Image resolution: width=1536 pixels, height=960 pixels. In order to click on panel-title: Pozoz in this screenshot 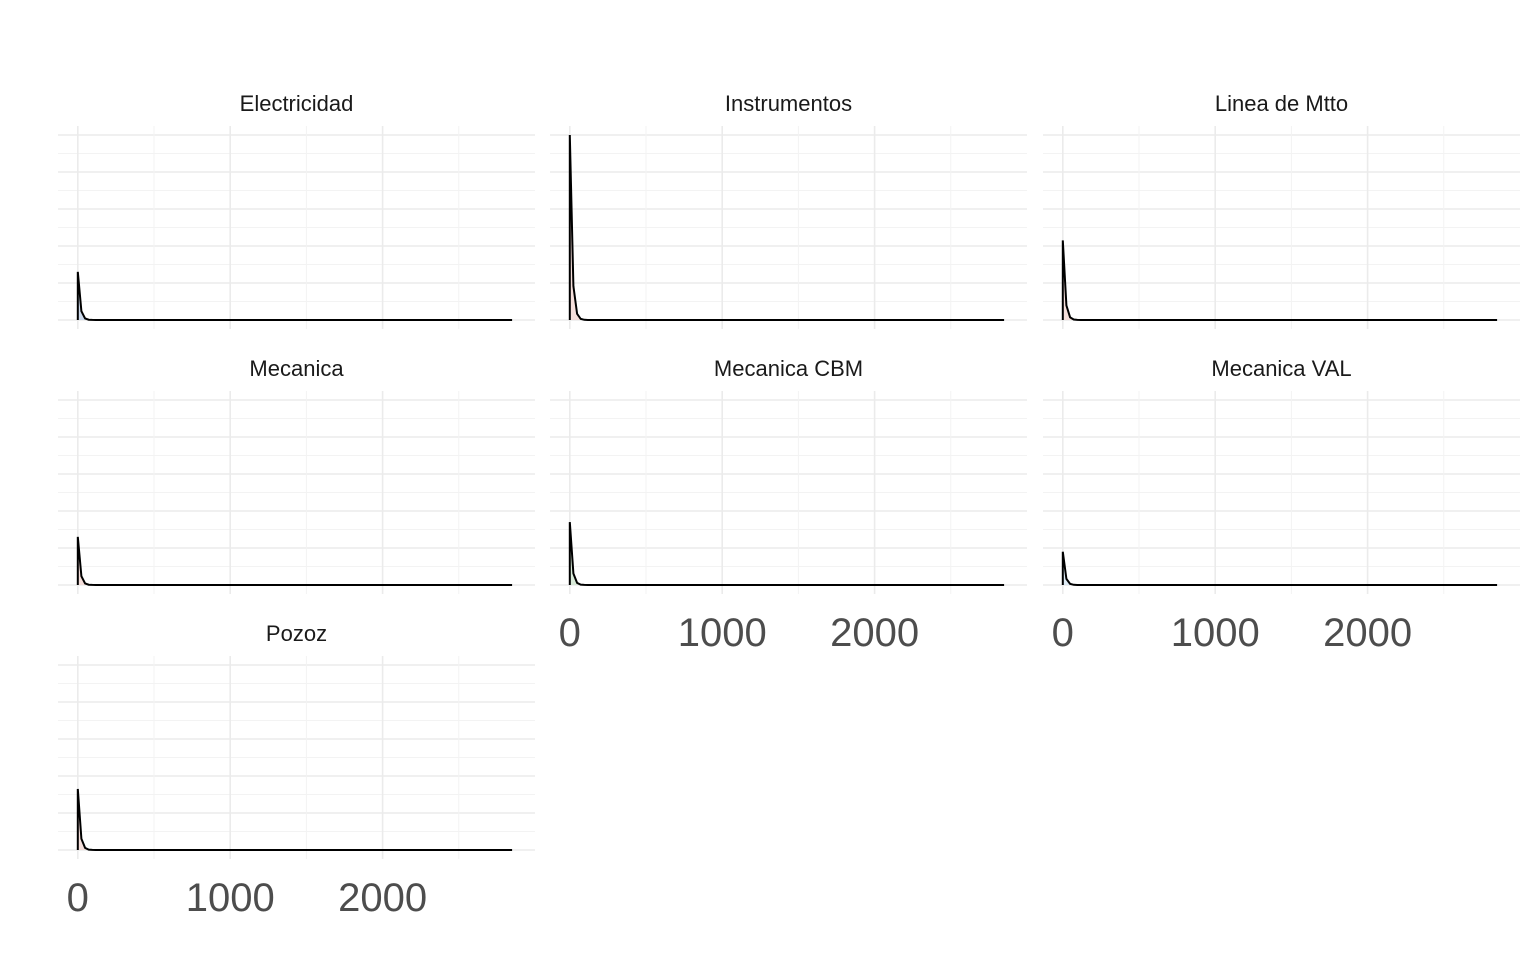, I will do `click(296, 633)`.